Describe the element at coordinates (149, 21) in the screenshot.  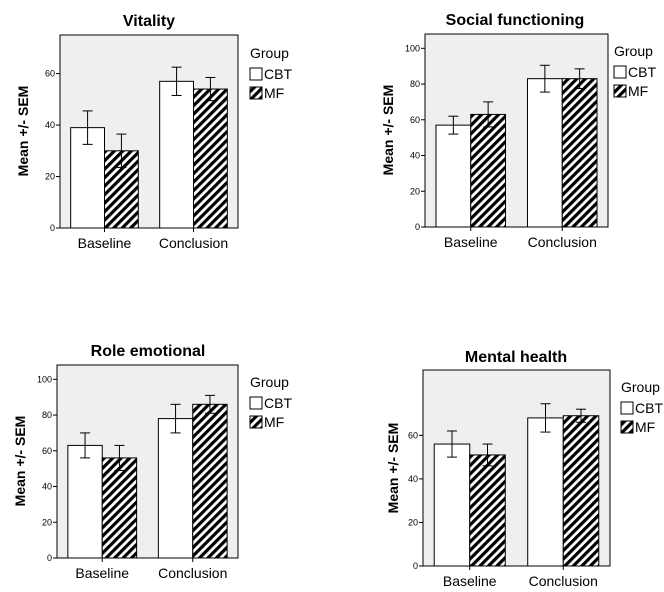
I see `chart-title: Vitality` at that location.